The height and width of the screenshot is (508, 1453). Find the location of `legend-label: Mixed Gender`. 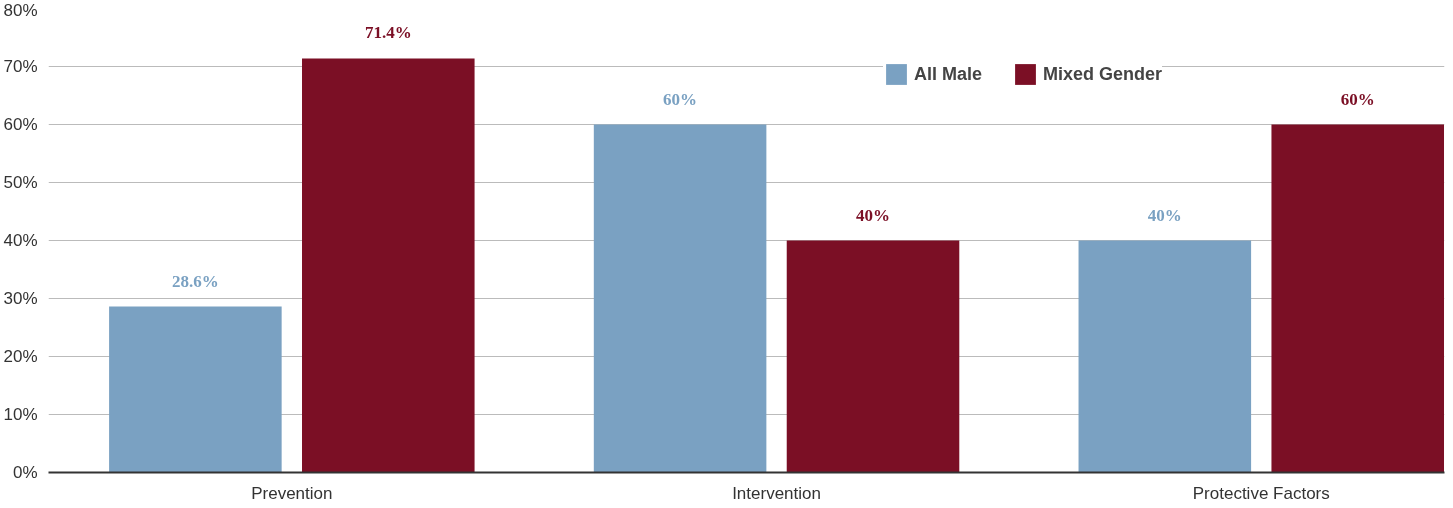

legend-label: Mixed Gender is located at coordinates (1103, 74).